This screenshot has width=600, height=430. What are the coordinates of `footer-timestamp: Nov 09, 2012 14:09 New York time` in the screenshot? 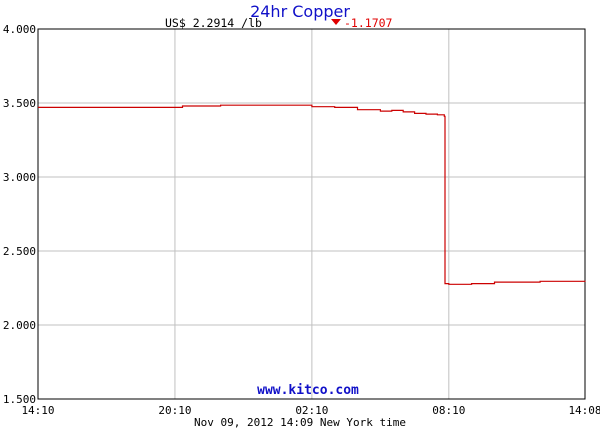 It's located at (300, 422).